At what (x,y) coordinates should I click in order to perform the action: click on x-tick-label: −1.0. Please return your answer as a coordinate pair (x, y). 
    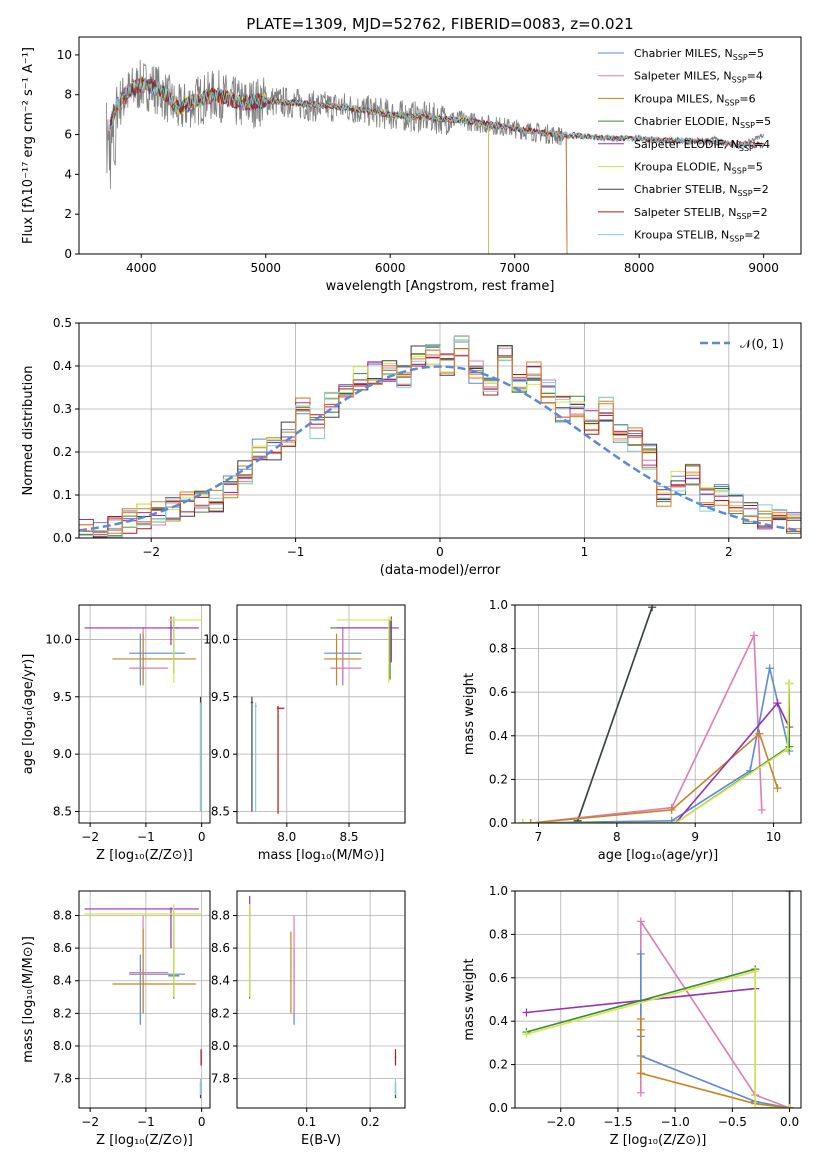
    Looking at the image, I should click on (675, 1122).